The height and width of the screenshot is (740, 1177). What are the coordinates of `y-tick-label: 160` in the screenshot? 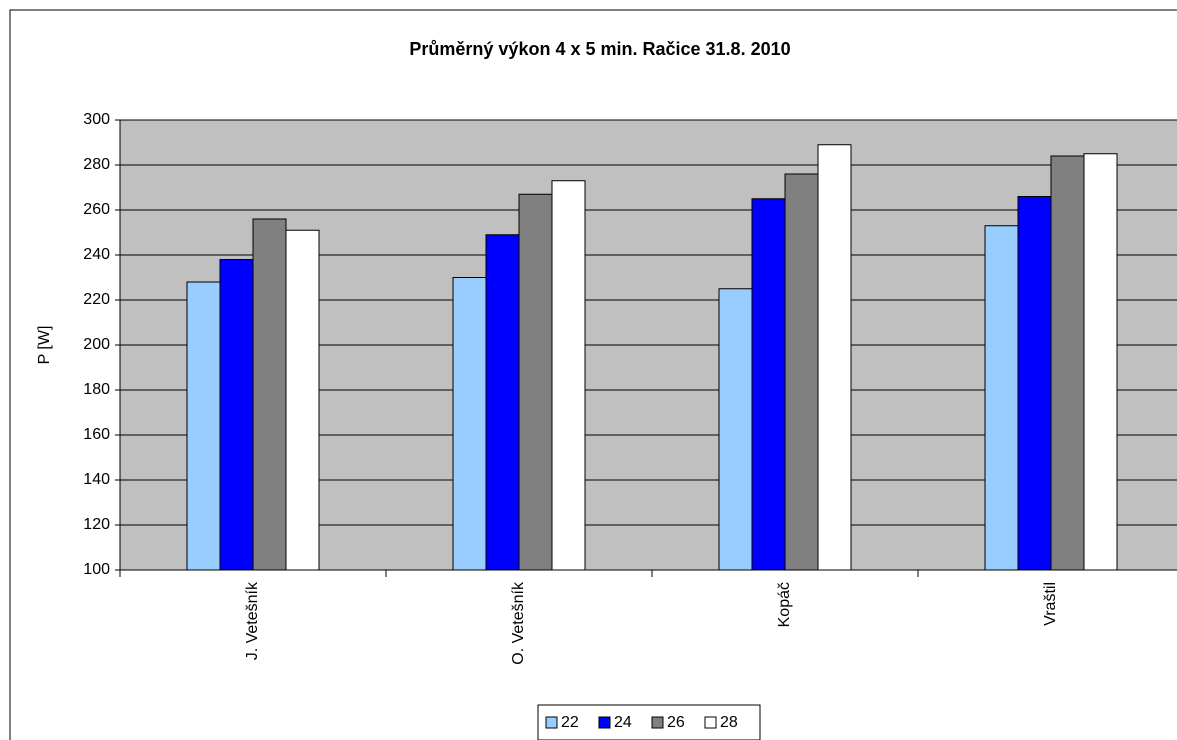 It's located at (96, 434).